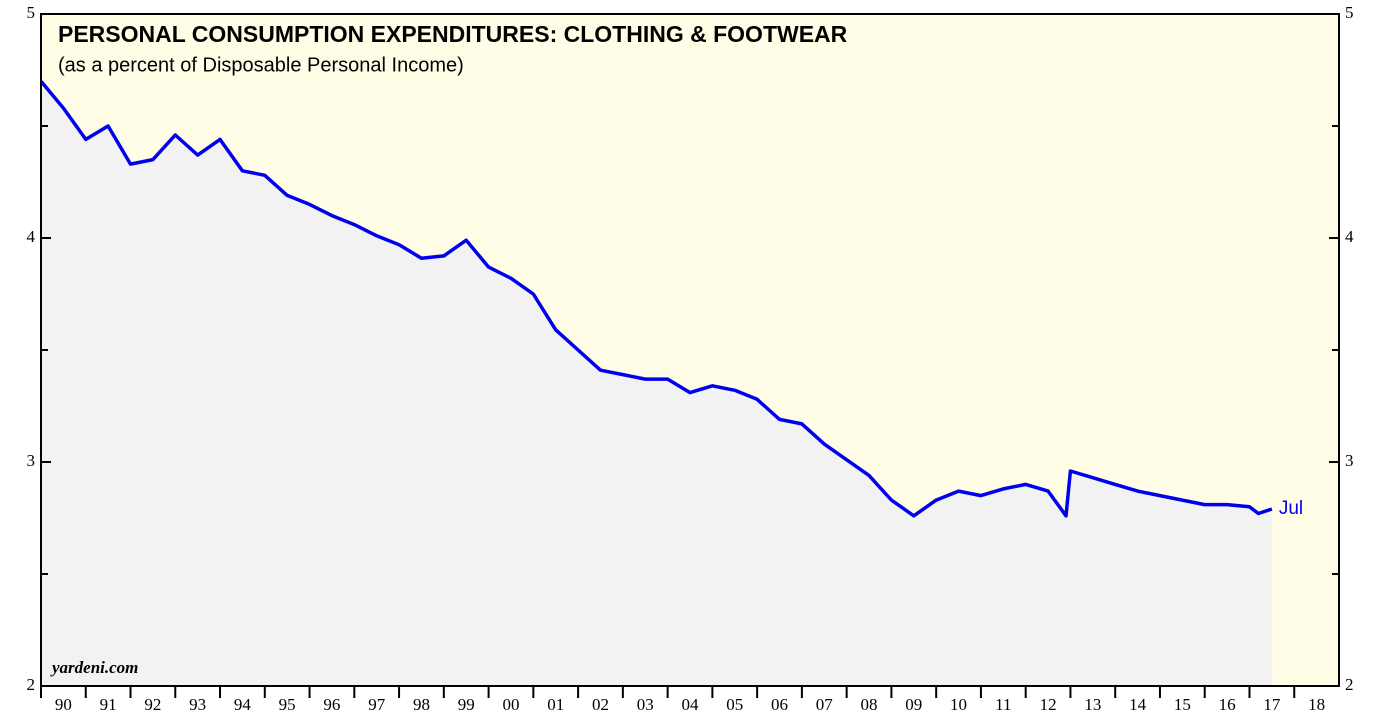 This screenshot has width=1384, height=717. What do you see at coordinates (869, 704) in the screenshot?
I see `x-tick-label: 08` at bounding box center [869, 704].